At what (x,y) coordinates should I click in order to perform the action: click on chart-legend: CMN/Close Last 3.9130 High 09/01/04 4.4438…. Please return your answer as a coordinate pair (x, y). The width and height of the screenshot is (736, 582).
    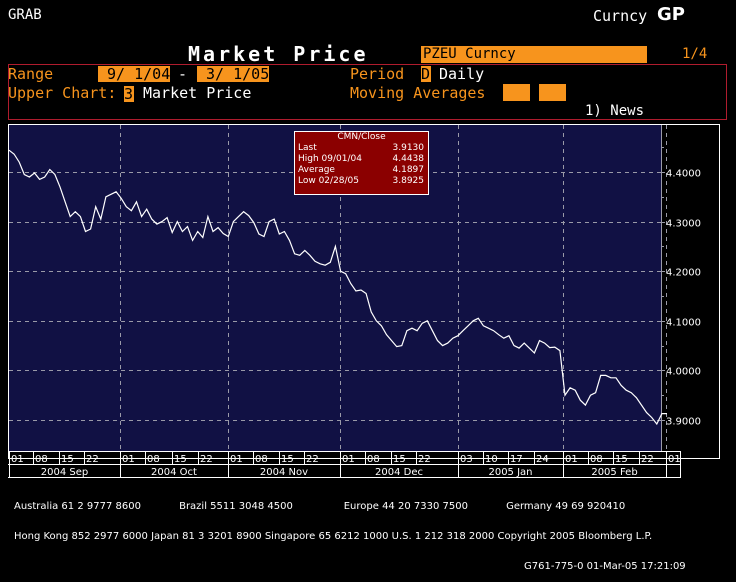
    Looking at the image, I should click on (361, 163).